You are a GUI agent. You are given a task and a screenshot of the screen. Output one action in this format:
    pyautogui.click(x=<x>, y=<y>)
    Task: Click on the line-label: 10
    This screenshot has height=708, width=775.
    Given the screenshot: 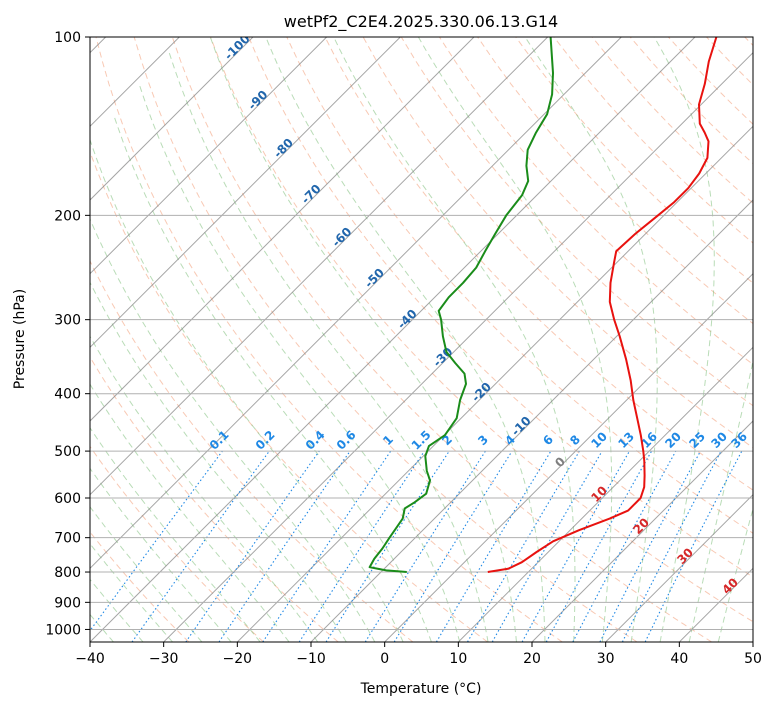 What is the action you would take?
    pyautogui.click(x=599, y=440)
    